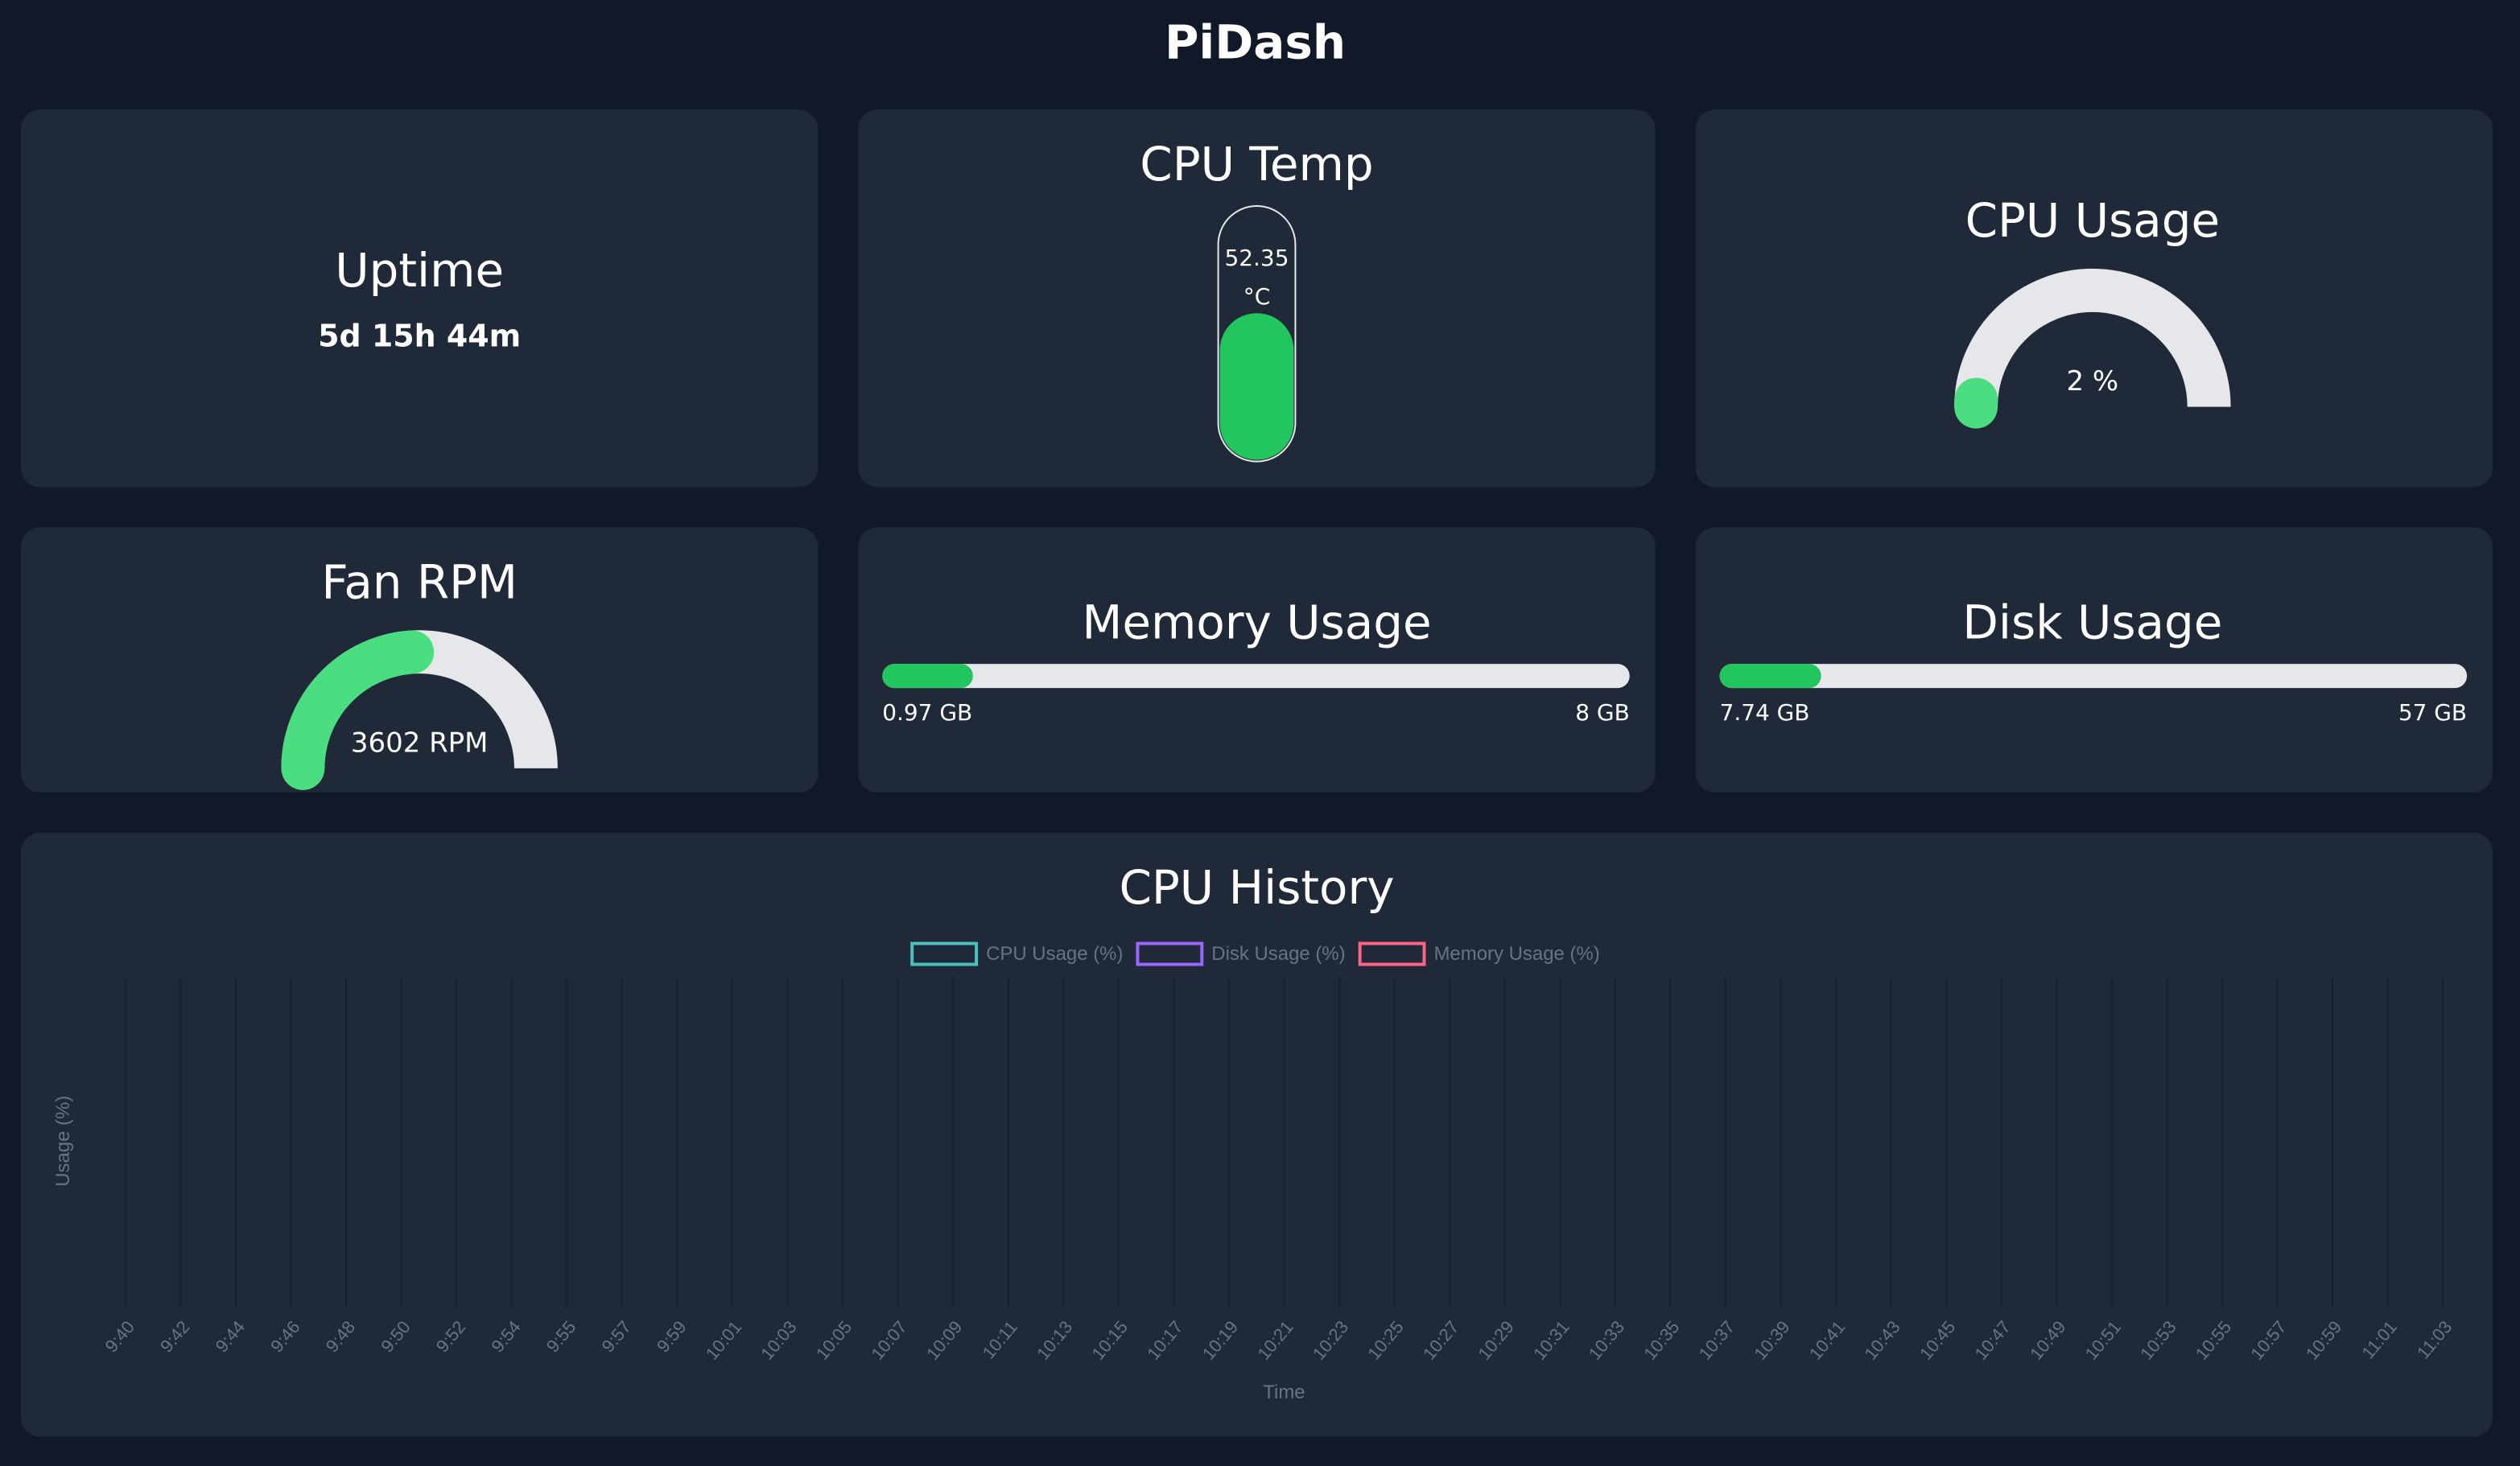 This screenshot has width=2520, height=1466. What do you see at coordinates (419, 271) in the screenshot?
I see `uptime-title: Uptime` at bounding box center [419, 271].